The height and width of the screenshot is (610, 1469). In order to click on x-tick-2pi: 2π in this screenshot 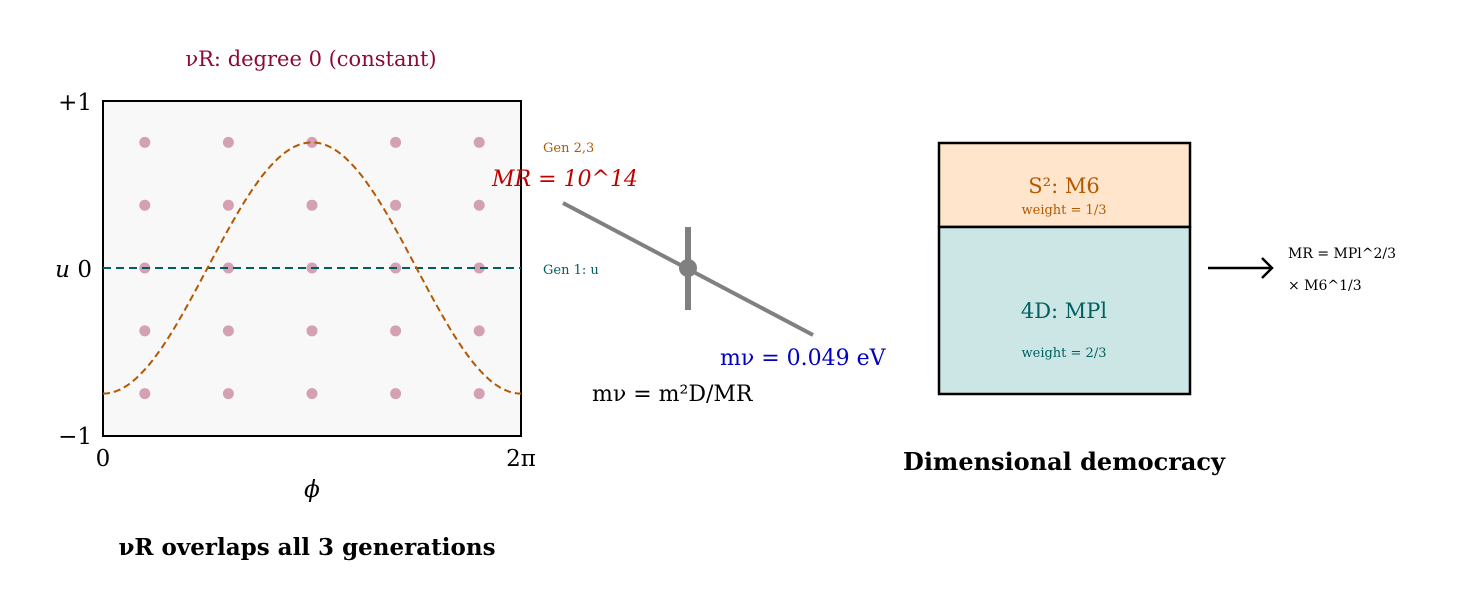, I will do `click(521, 459)`.